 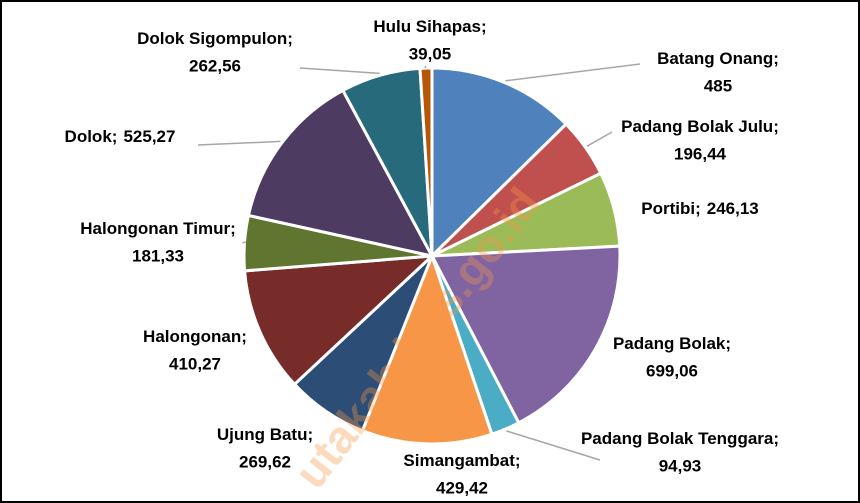 I want to click on value-label: 525,27, so click(x=149, y=136).